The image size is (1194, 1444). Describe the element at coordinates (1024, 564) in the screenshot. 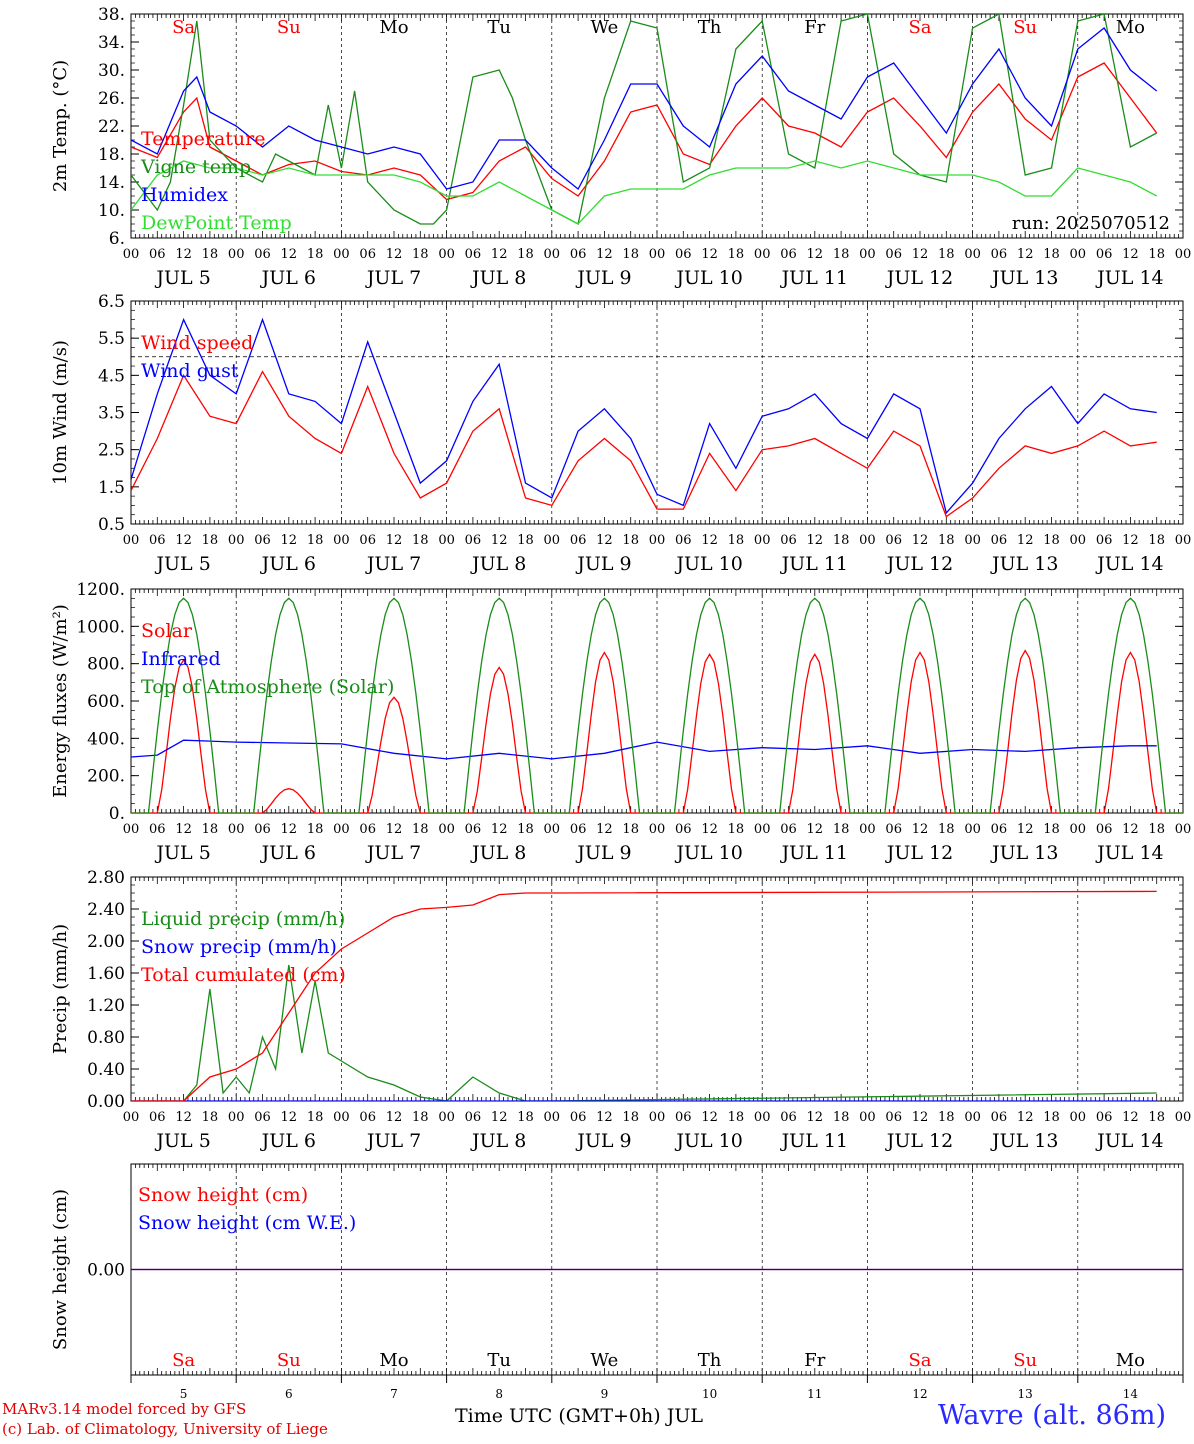

I see `x-date-label: JUL 13` at that location.